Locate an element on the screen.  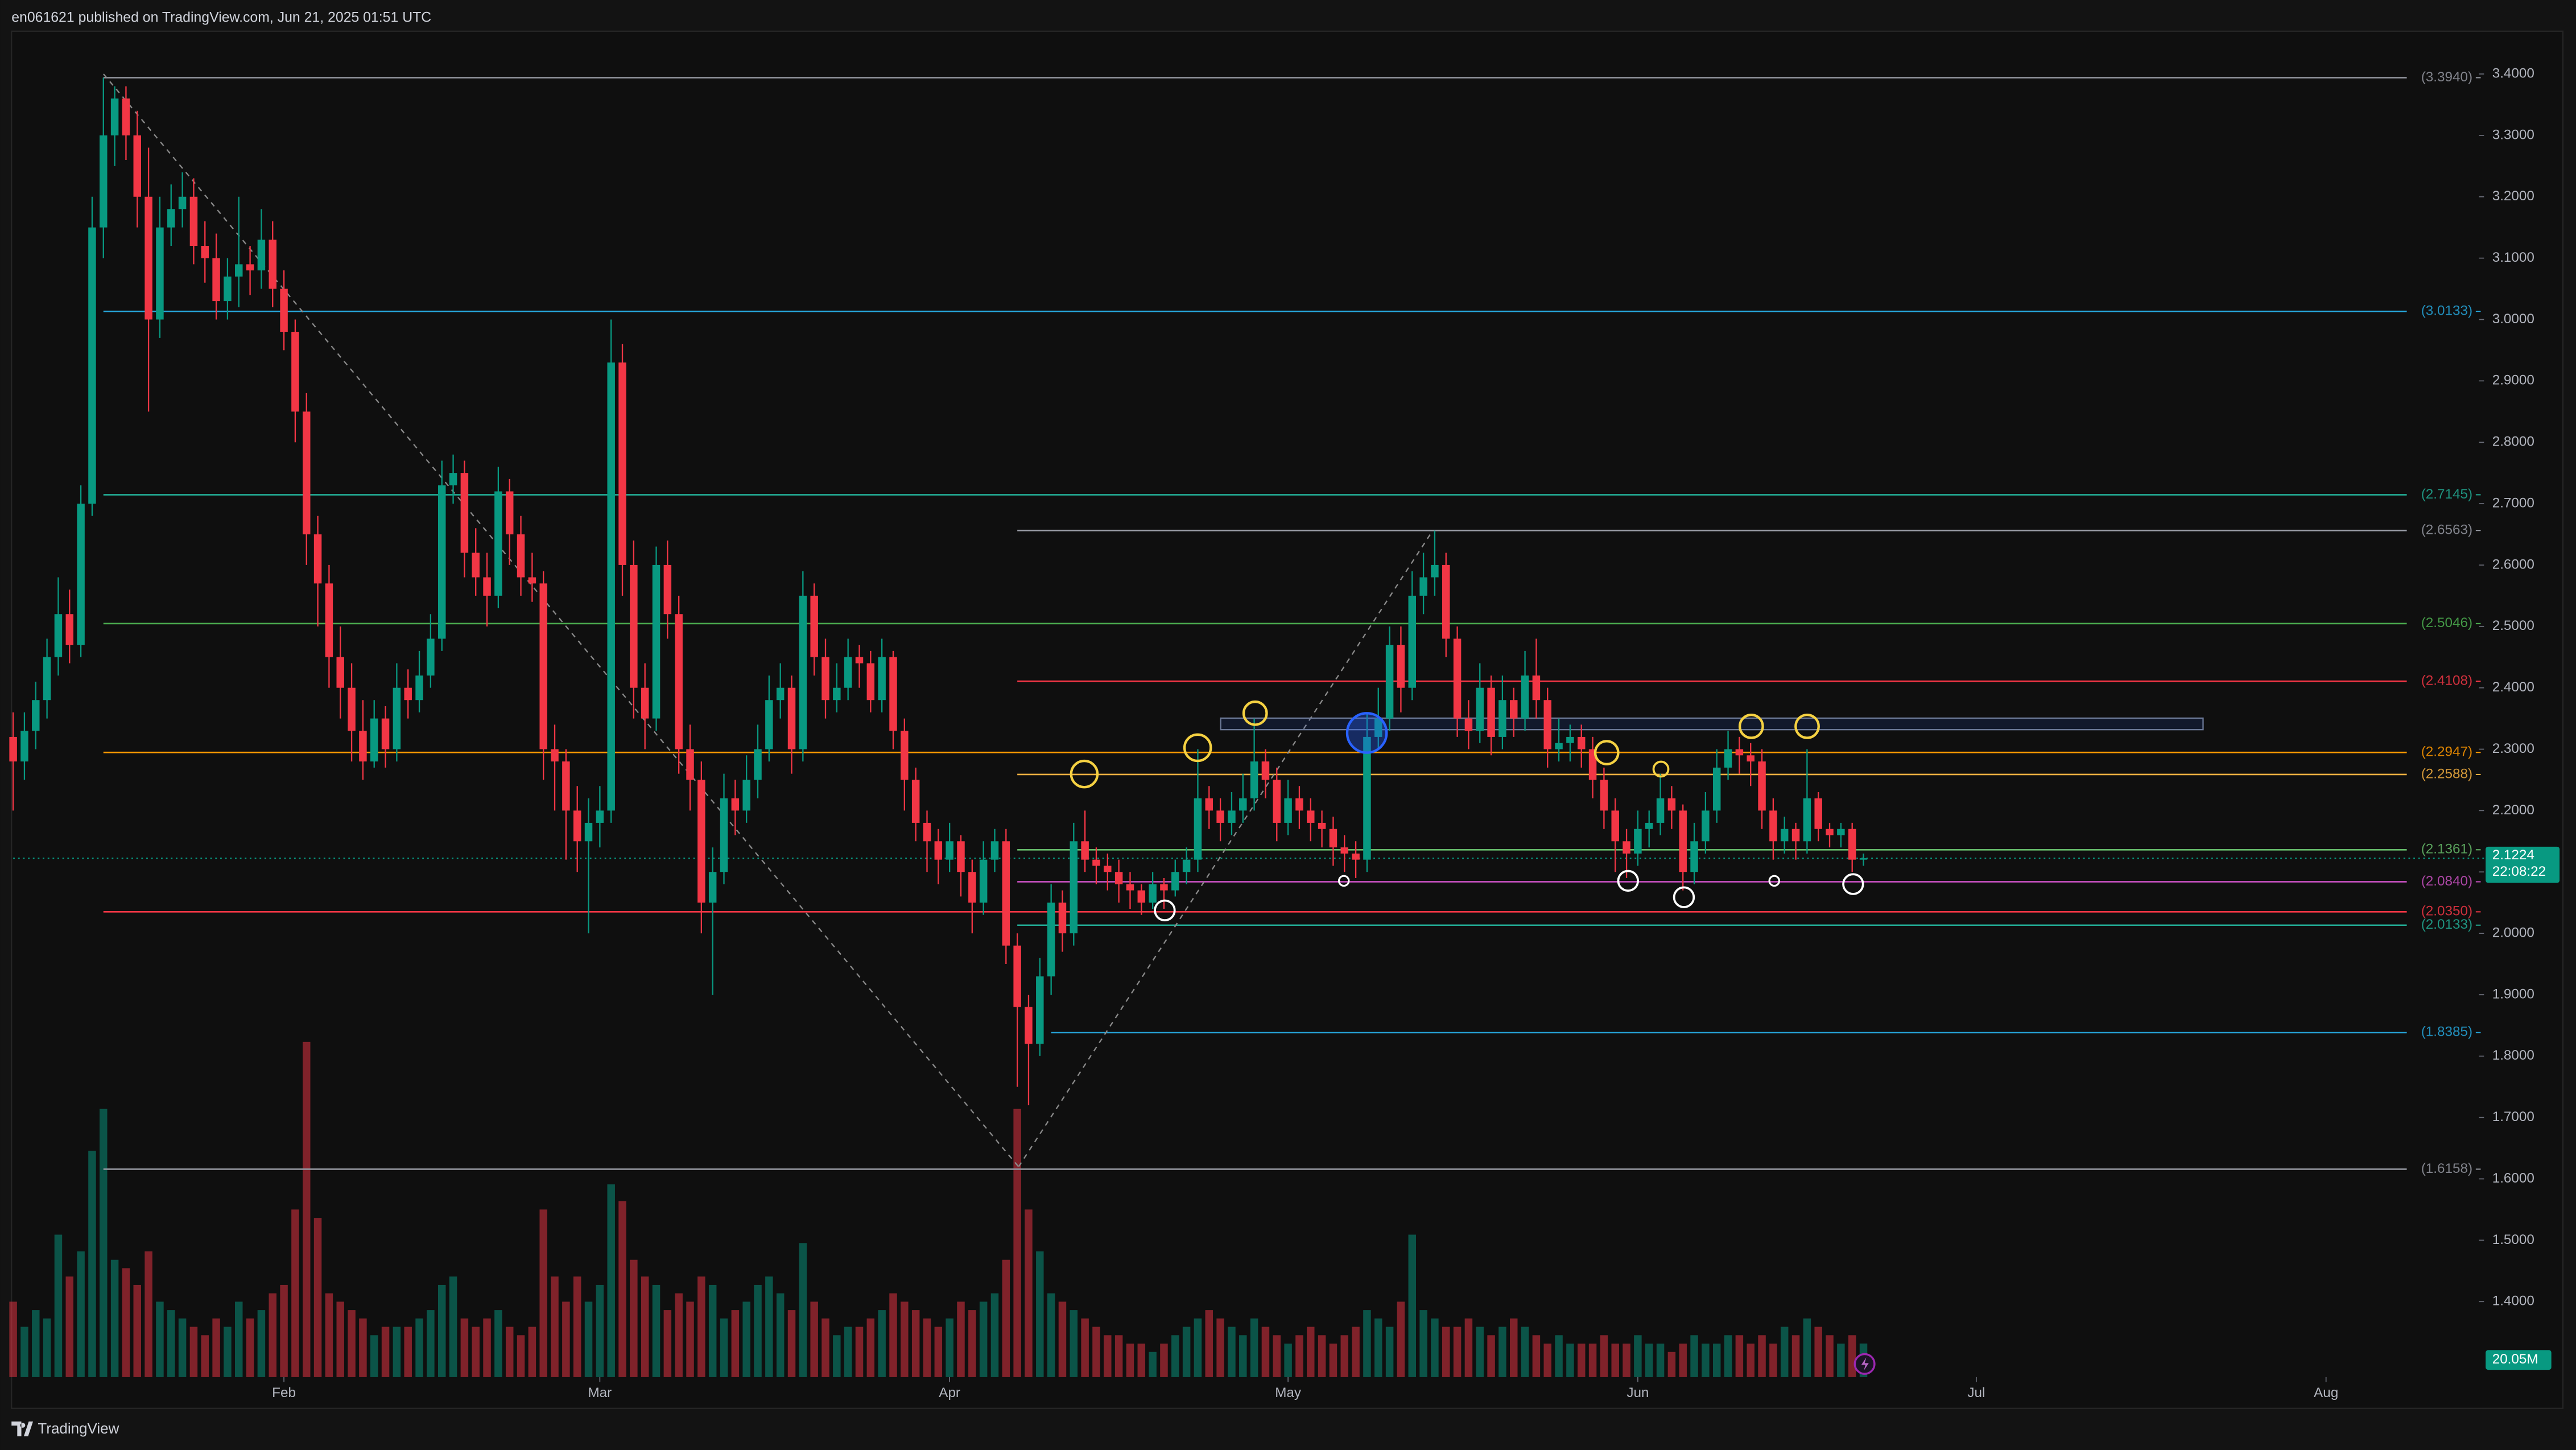
y-tick-label: 2.9000 is located at coordinates (2513, 380).